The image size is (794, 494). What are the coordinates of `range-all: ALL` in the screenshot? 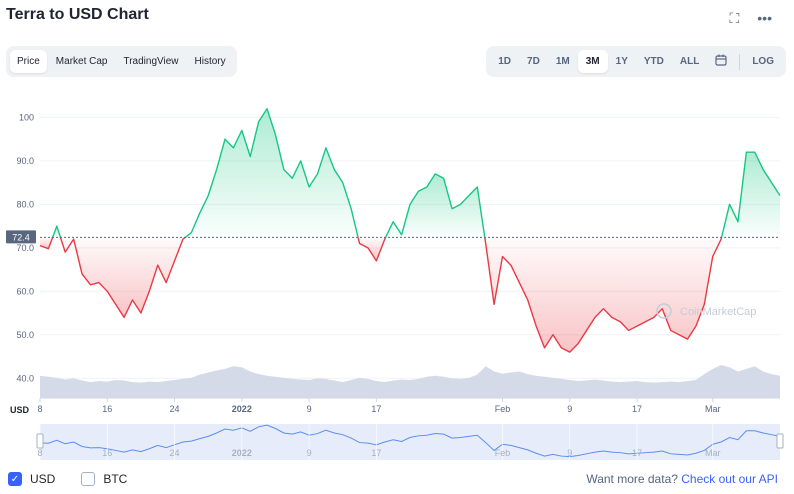 It's located at (689, 61).